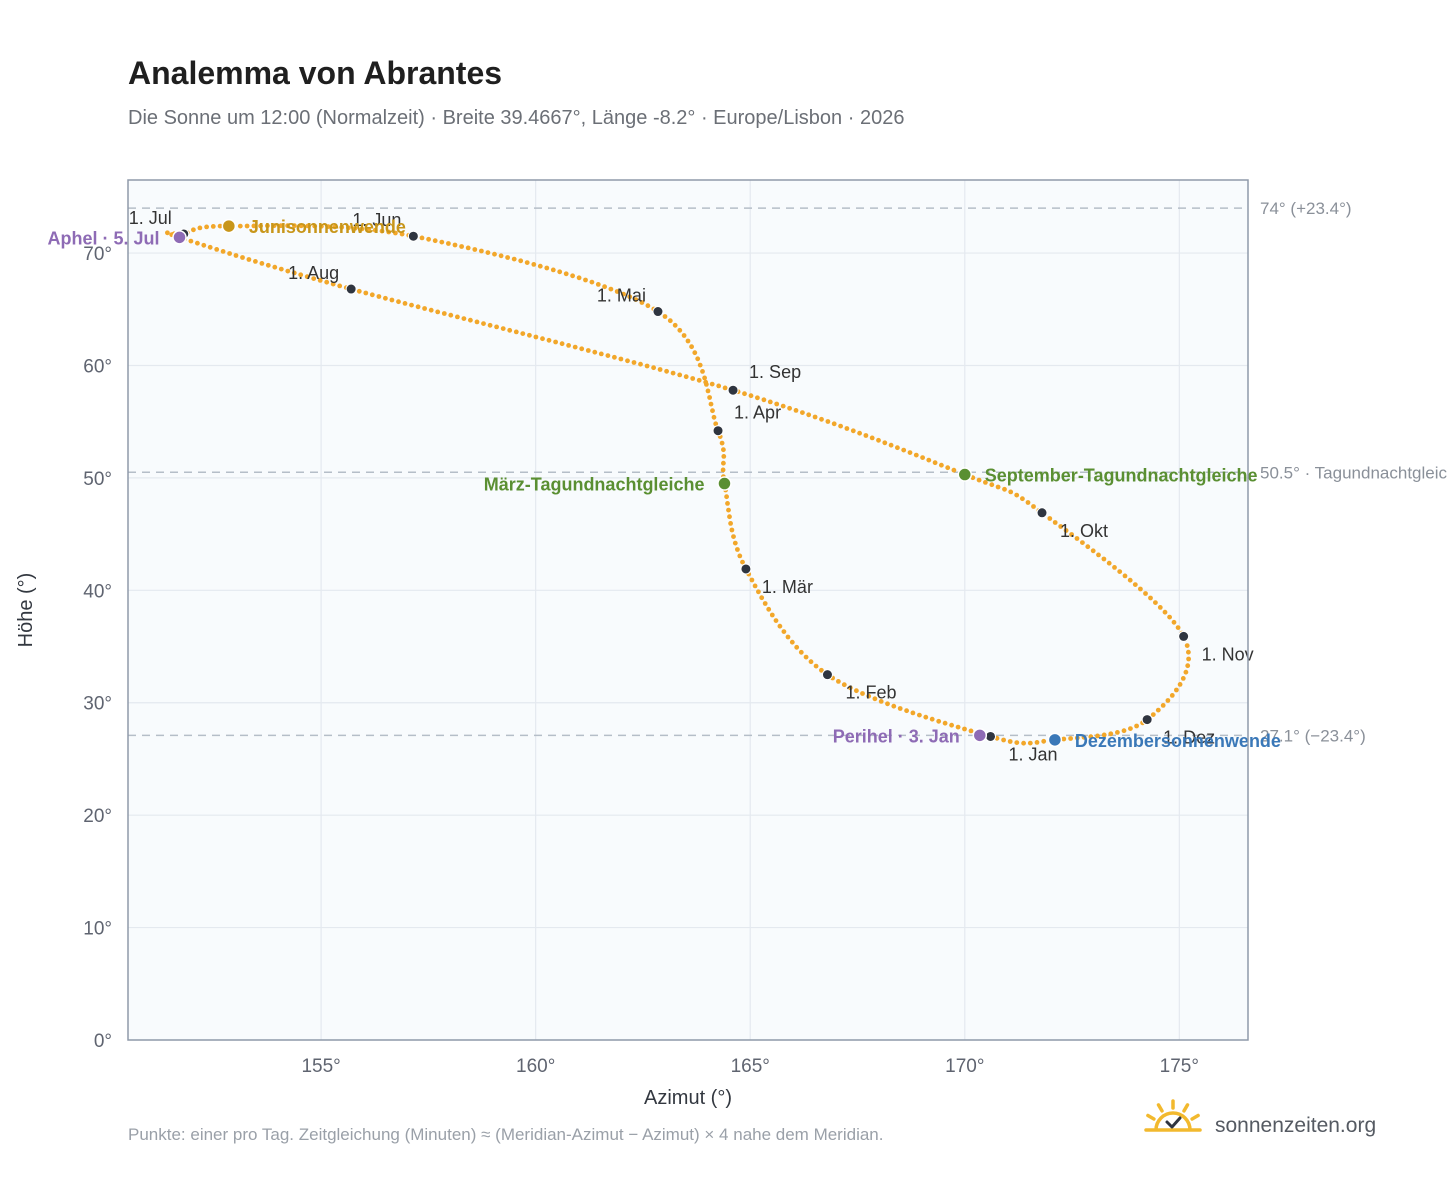  What do you see at coordinates (1260, 1118) in the screenshot?
I see `brand-logo: sonnenzeiten.org` at bounding box center [1260, 1118].